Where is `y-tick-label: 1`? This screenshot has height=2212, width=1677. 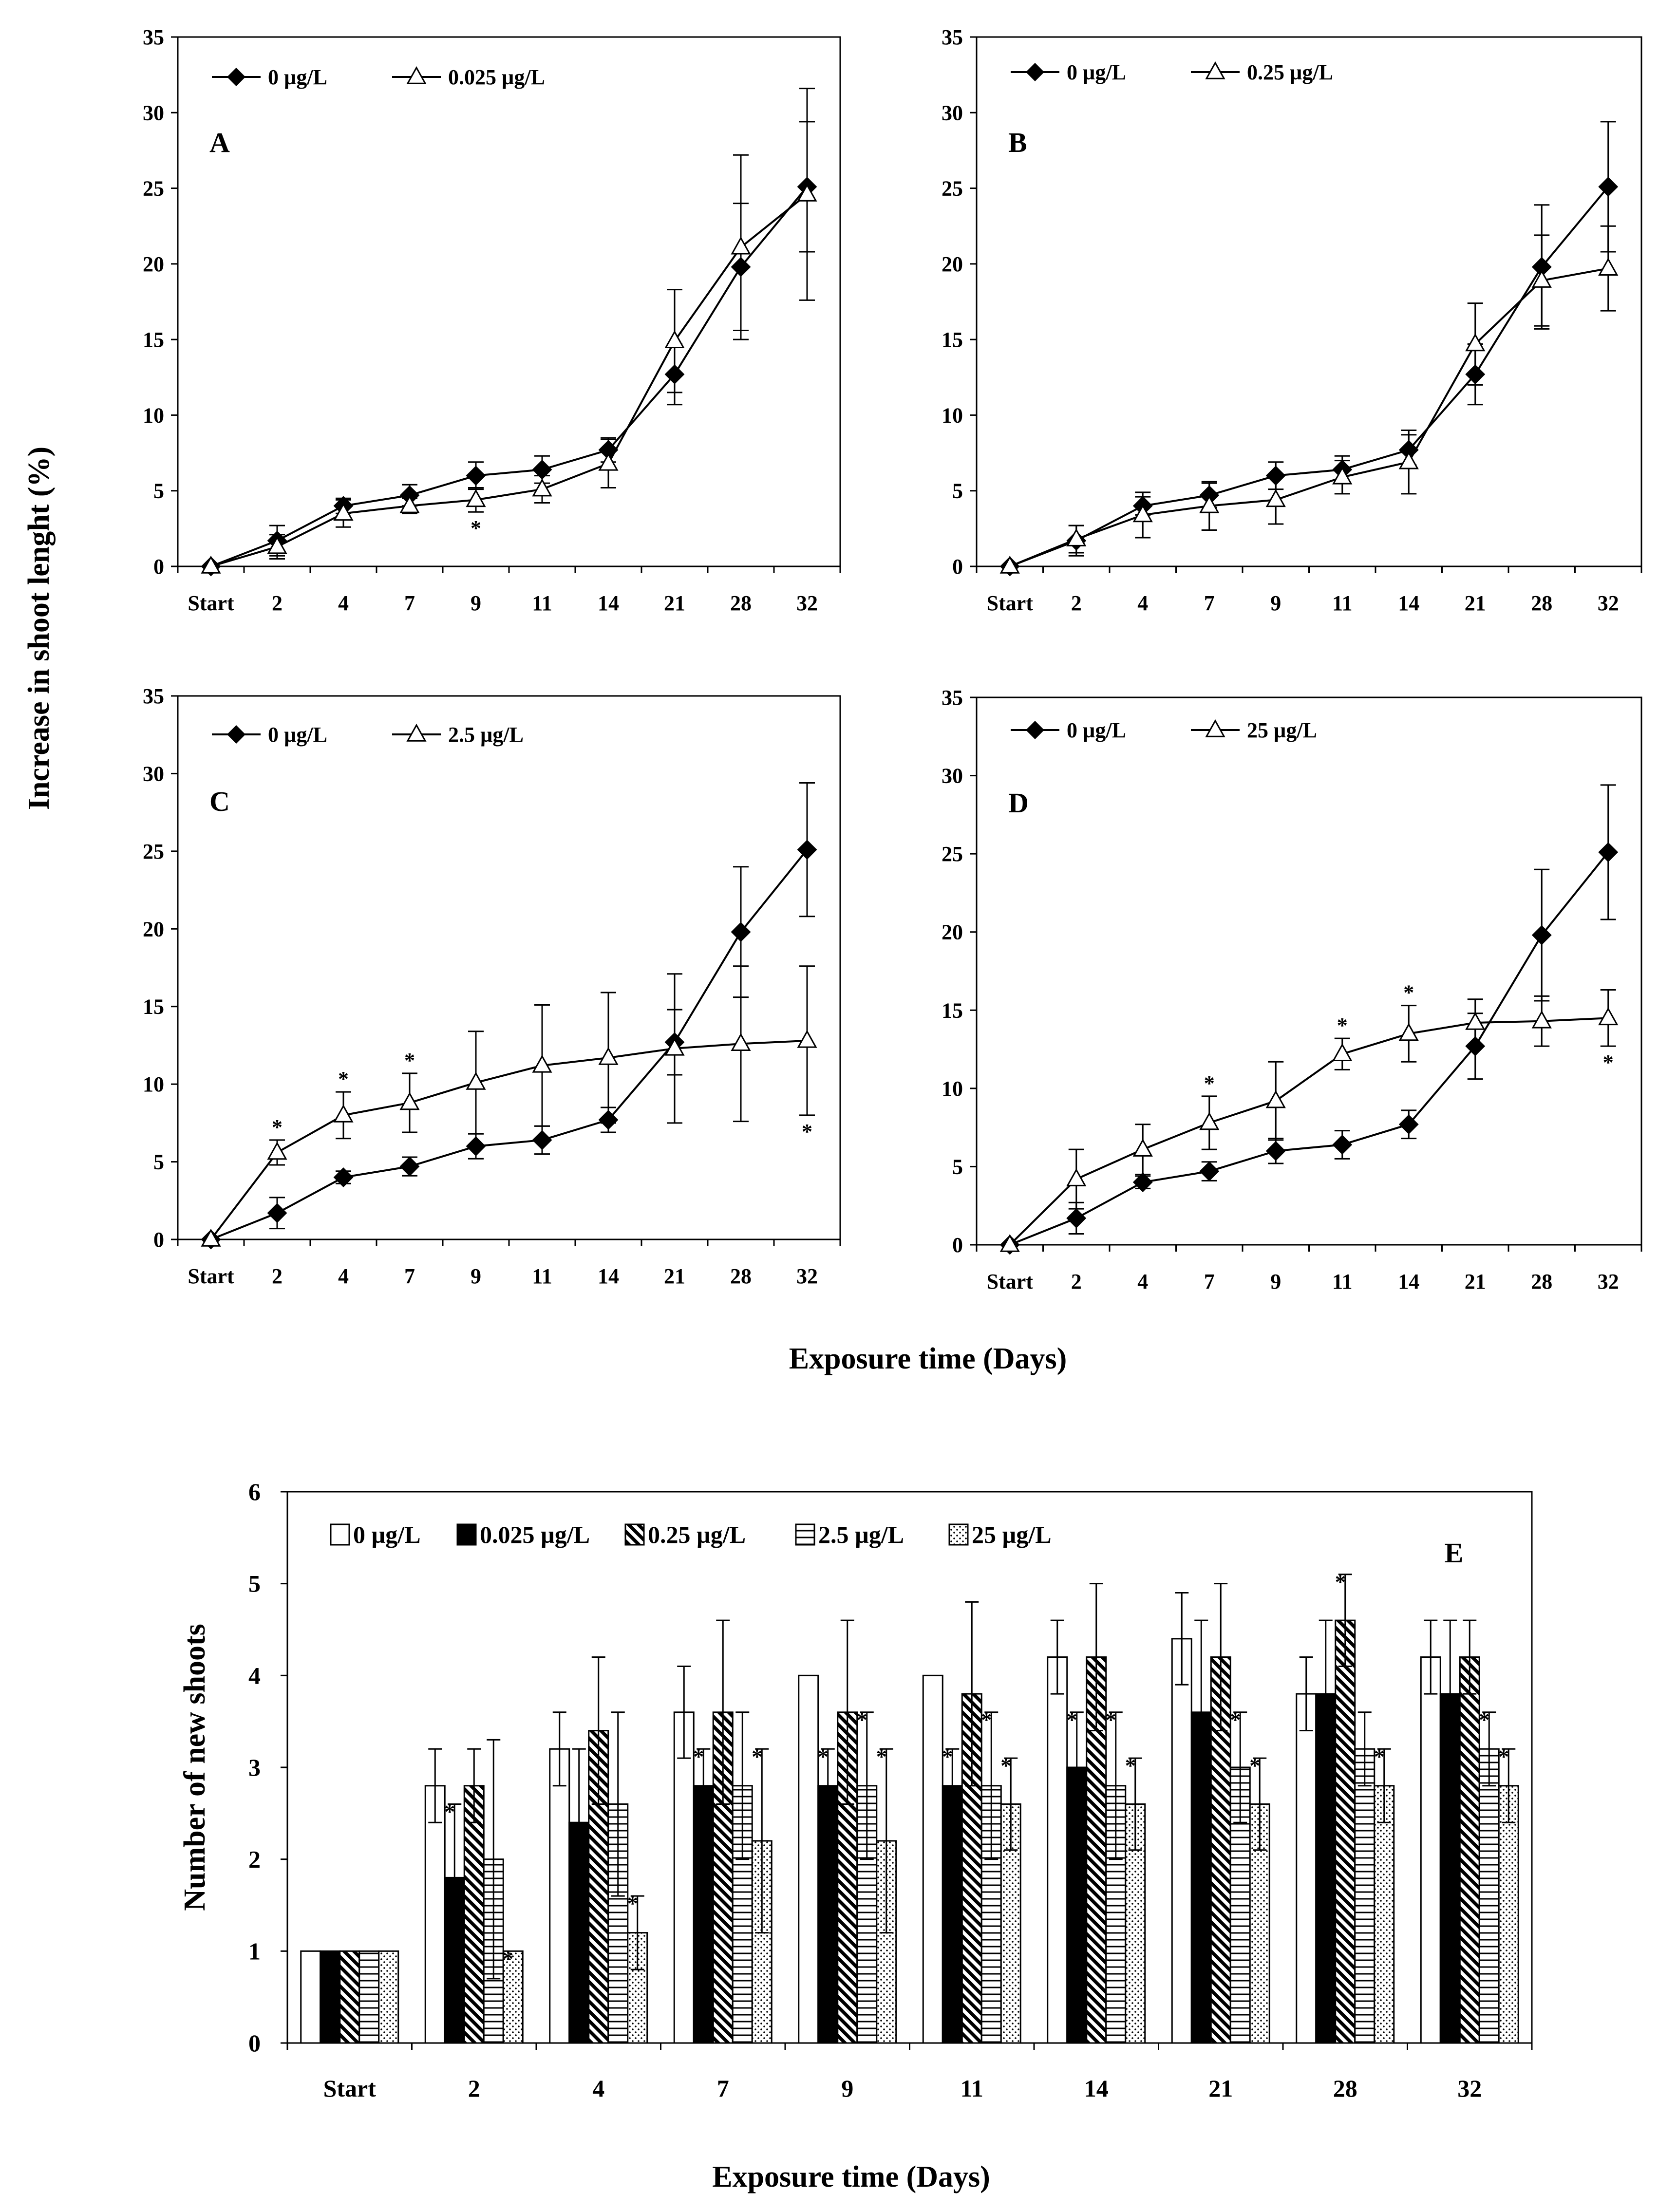
y-tick-label: 1 is located at coordinates (255, 1951).